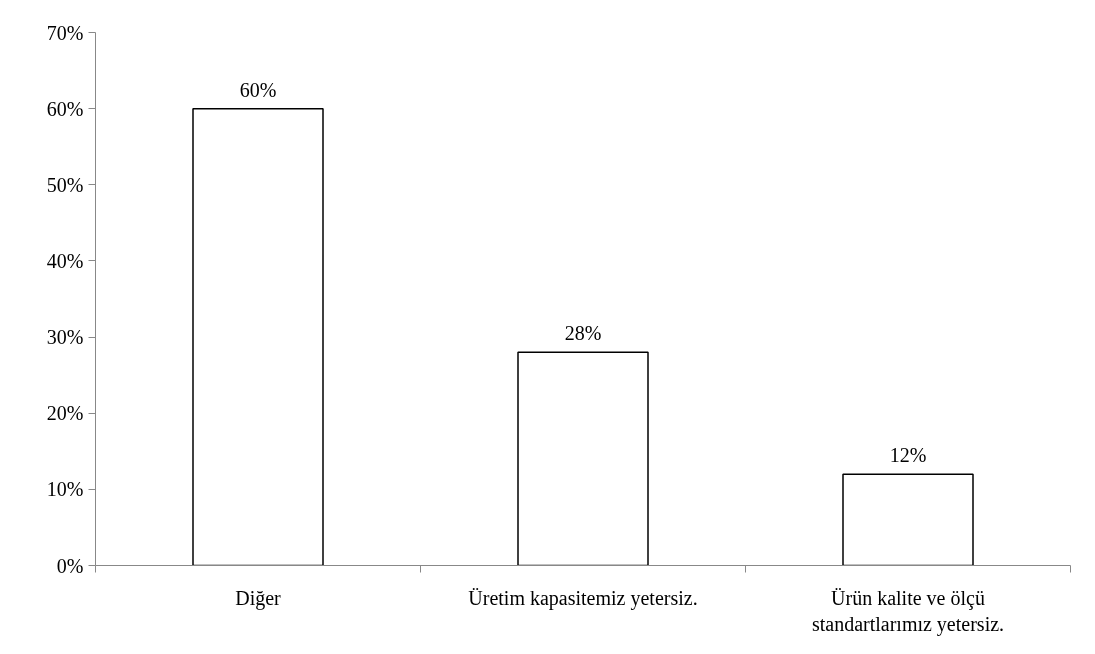 The image size is (1095, 654). Describe the element at coordinates (908, 611) in the screenshot. I see `x-tick-label: Ürün kalite ve ölçü standartlarımız yetersiz.` at that location.